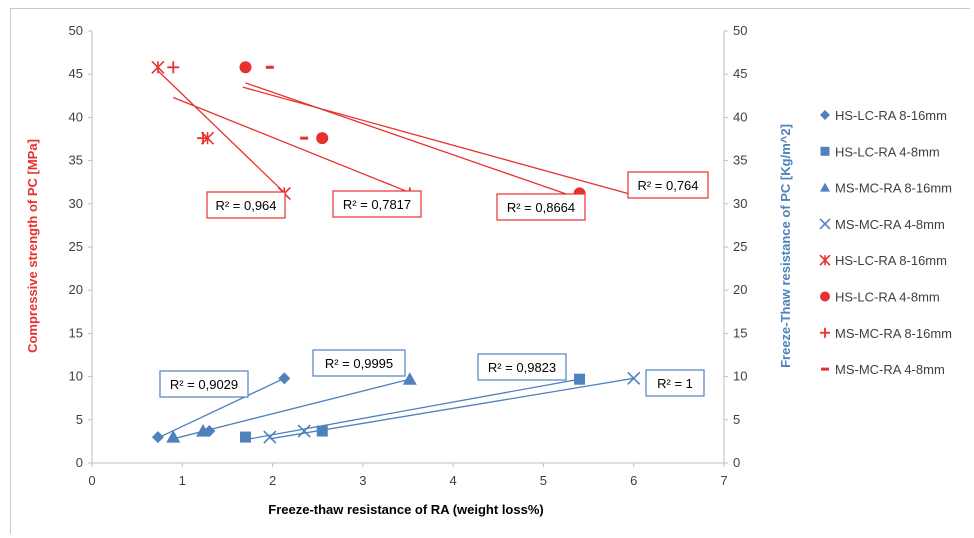  Describe the element at coordinates (543, 480) in the screenshot. I see `x-tick-label: 5` at that location.